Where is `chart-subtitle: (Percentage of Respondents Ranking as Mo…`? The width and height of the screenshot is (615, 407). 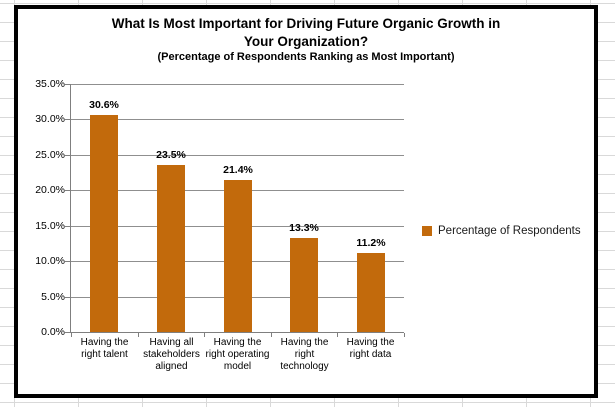
chart-subtitle: (Percentage of Respondents Ranking as Mo… is located at coordinates (306, 57).